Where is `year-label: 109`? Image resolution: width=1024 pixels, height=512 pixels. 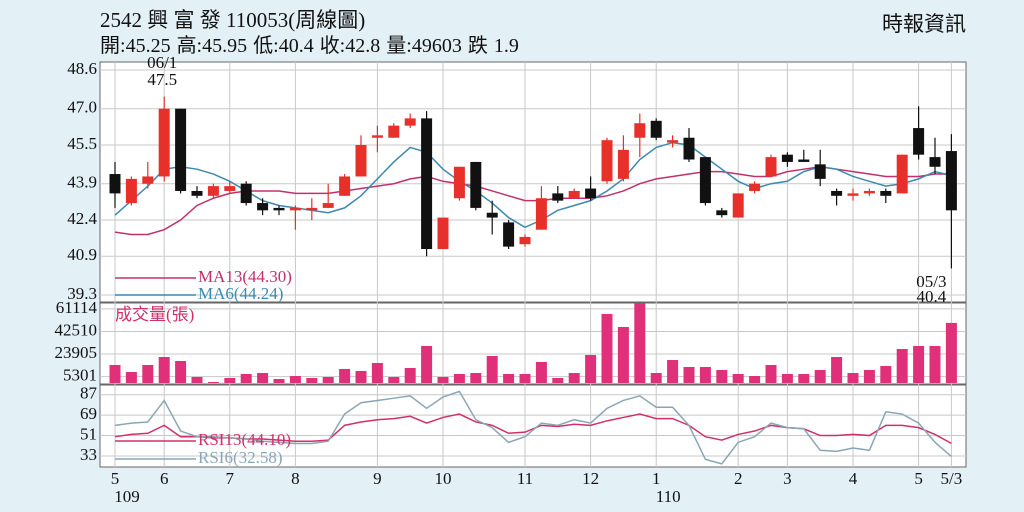
year-label: 109 is located at coordinates (127, 496).